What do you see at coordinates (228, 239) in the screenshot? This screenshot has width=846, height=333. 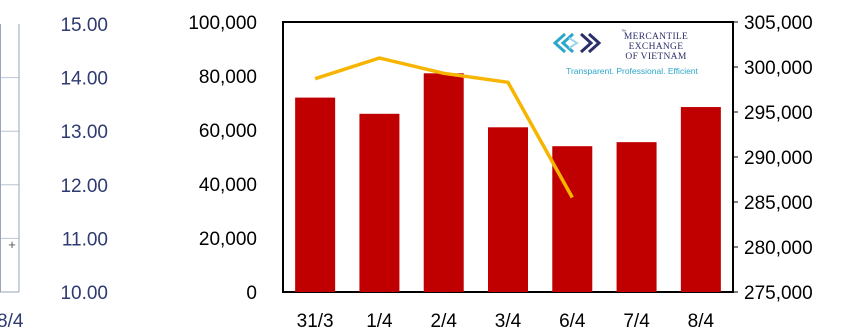 I see `y-left-tick-label: 20,000` at bounding box center [228, 239].